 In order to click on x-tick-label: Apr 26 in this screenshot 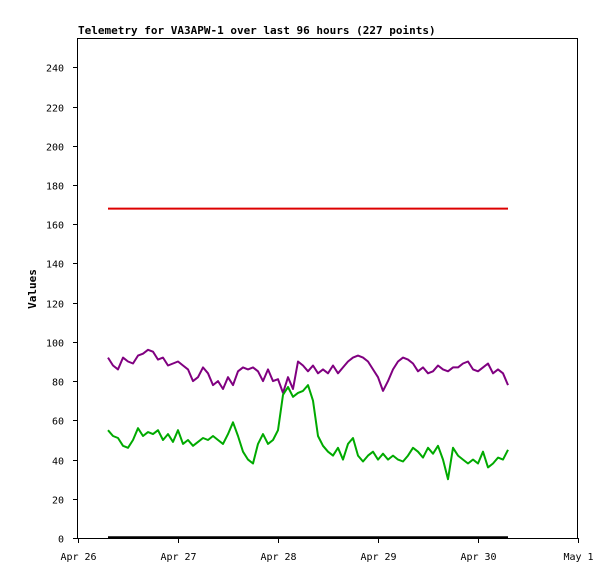, I will do `click(78, 557)`.